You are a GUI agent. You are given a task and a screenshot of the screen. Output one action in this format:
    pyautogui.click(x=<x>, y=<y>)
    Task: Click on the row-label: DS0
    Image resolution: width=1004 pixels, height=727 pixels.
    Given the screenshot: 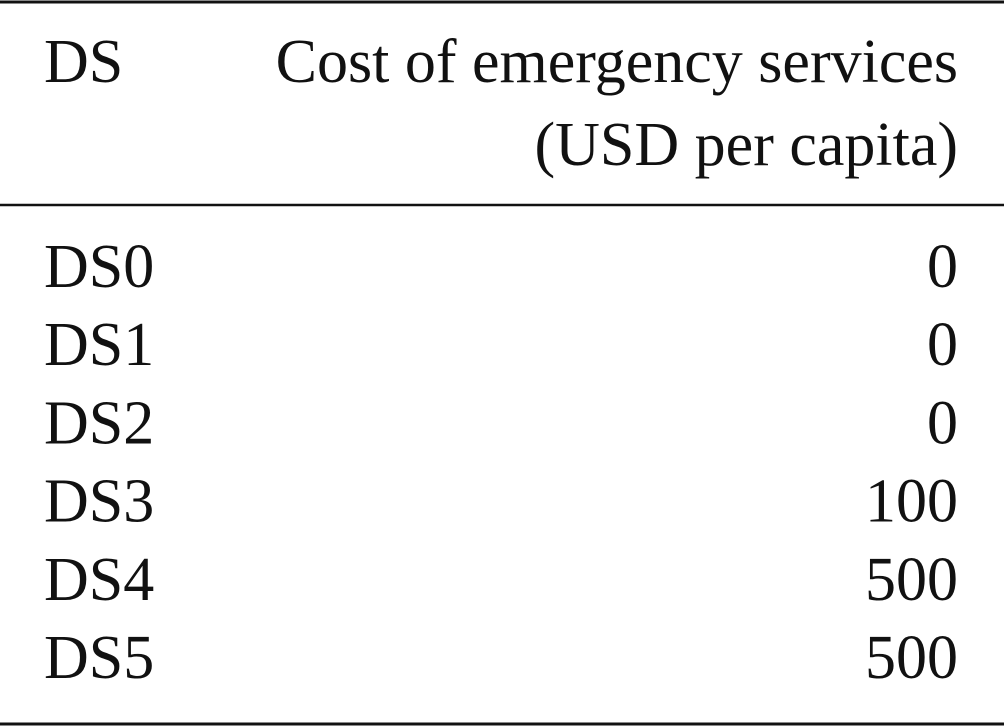 What is the action you would take?
    pyautogui.click(x=99, y=267)
    